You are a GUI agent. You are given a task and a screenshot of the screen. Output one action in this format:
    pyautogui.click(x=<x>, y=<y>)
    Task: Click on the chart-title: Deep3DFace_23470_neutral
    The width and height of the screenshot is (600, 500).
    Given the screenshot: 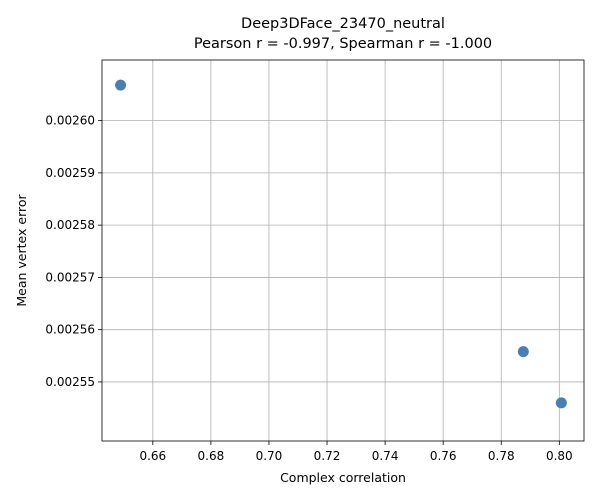 What is the action you would take?
    pyautogui.click(x=343, y=24)
    